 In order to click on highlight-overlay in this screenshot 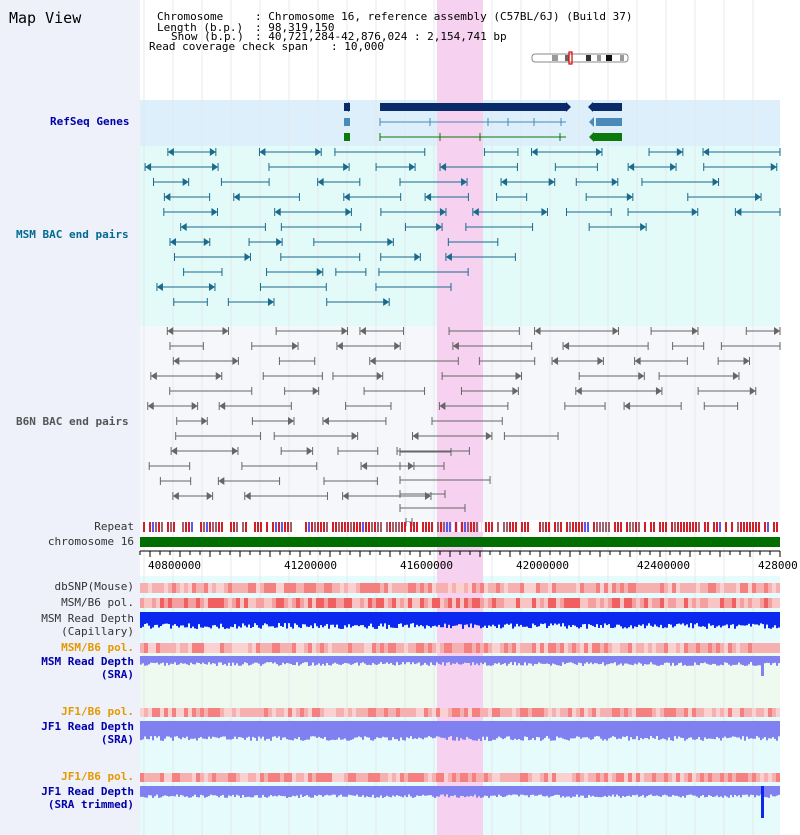, I will do `click(460, 417)`.